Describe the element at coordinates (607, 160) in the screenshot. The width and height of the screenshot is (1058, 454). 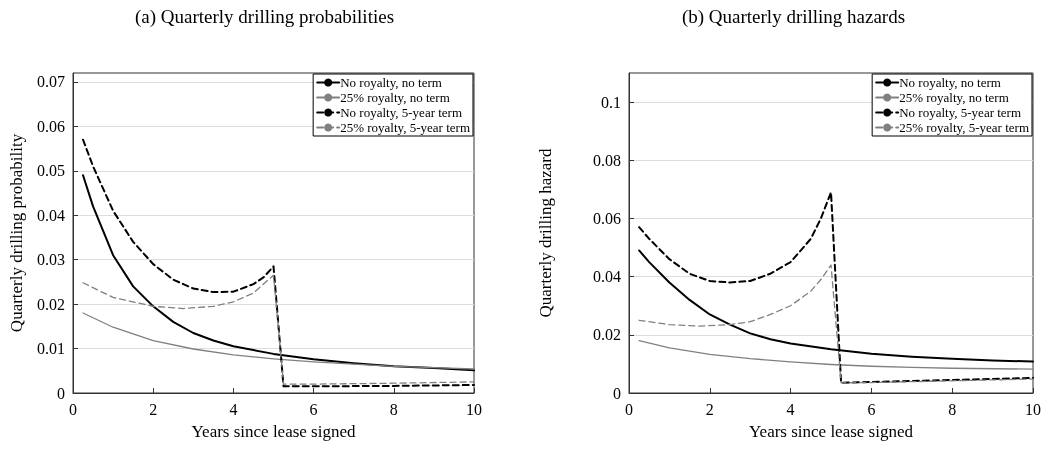
I see `y-tick-label: 0.08` at that location.